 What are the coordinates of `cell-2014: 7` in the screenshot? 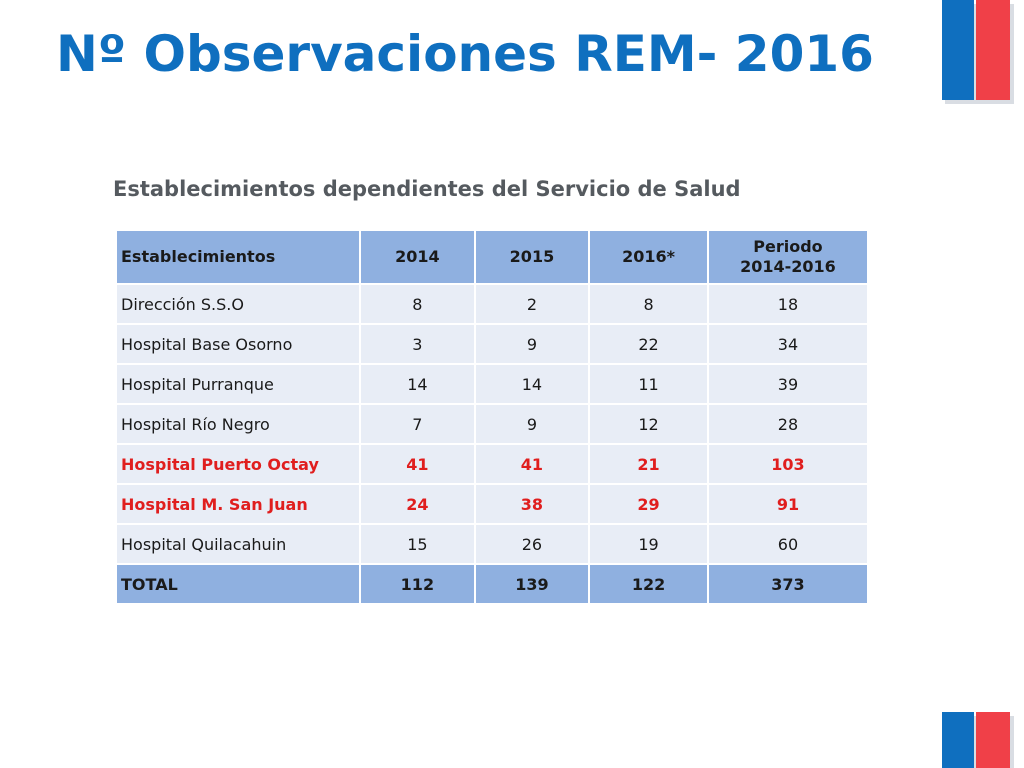 It's located at (417, 424).